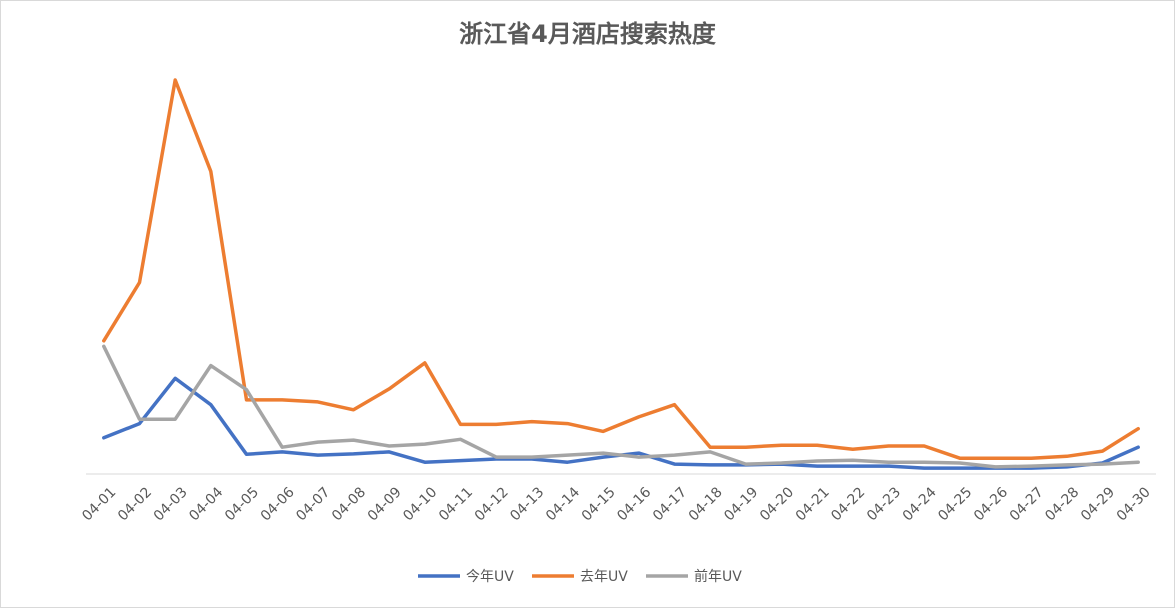 The height and width of the screenshot is (608, 1175). What do you see at coordinates (492, 504) in the screenshot?
I see `x-tick-label: 04-12` at bounding box center [492, 504].